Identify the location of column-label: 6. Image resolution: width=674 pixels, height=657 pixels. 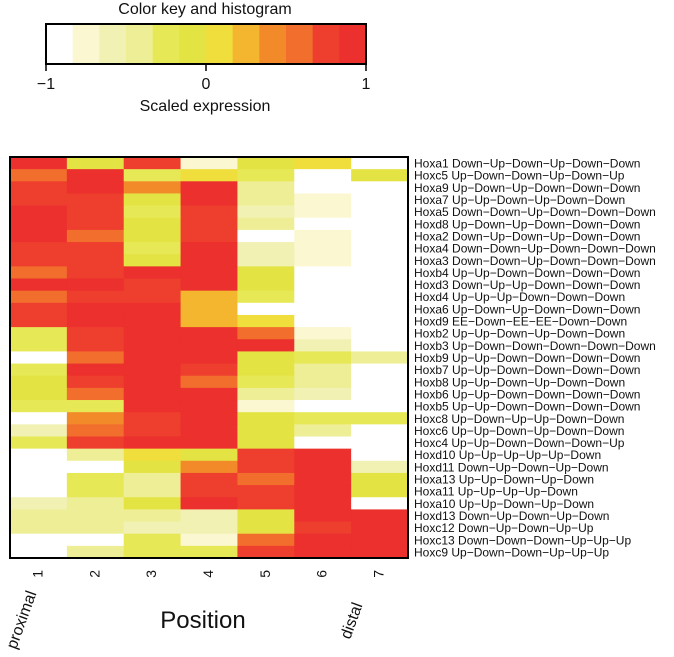
(322, 574).